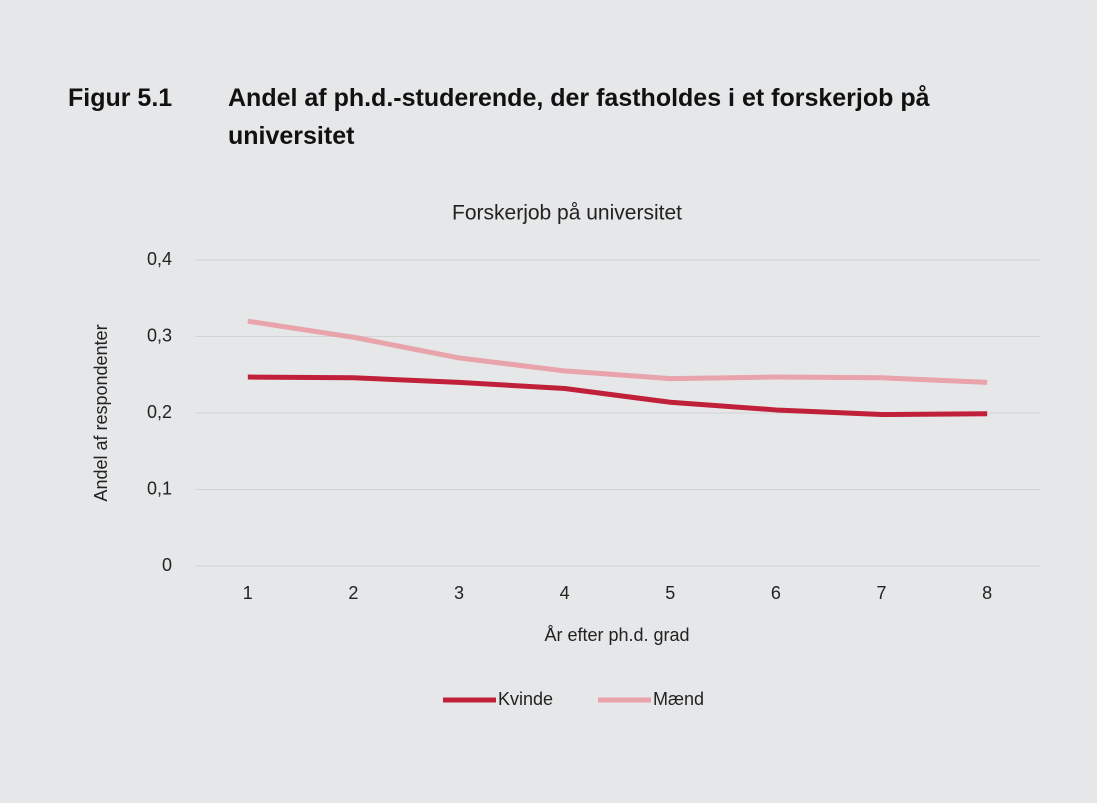  Describe the element at coordinates (678, 699) in the screenshot. I see `legend-label: Mænd` at that location.